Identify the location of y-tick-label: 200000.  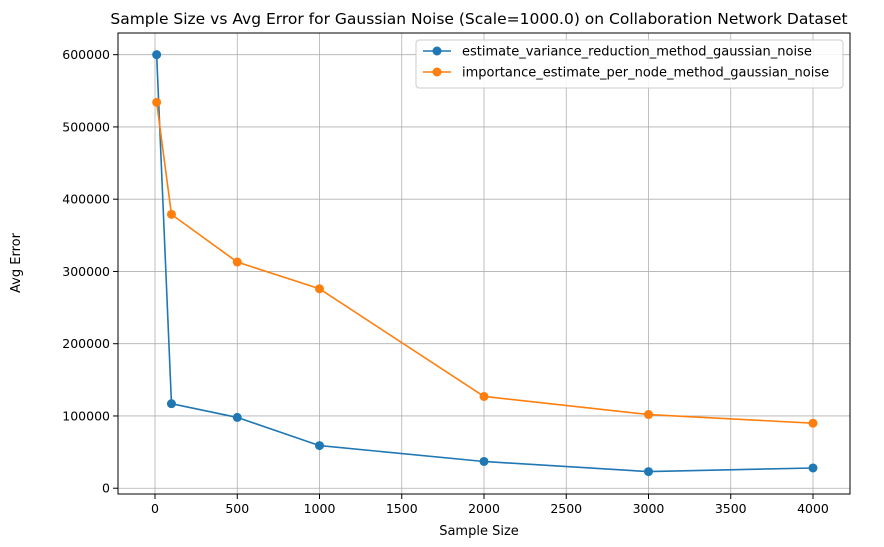
(86, 343).